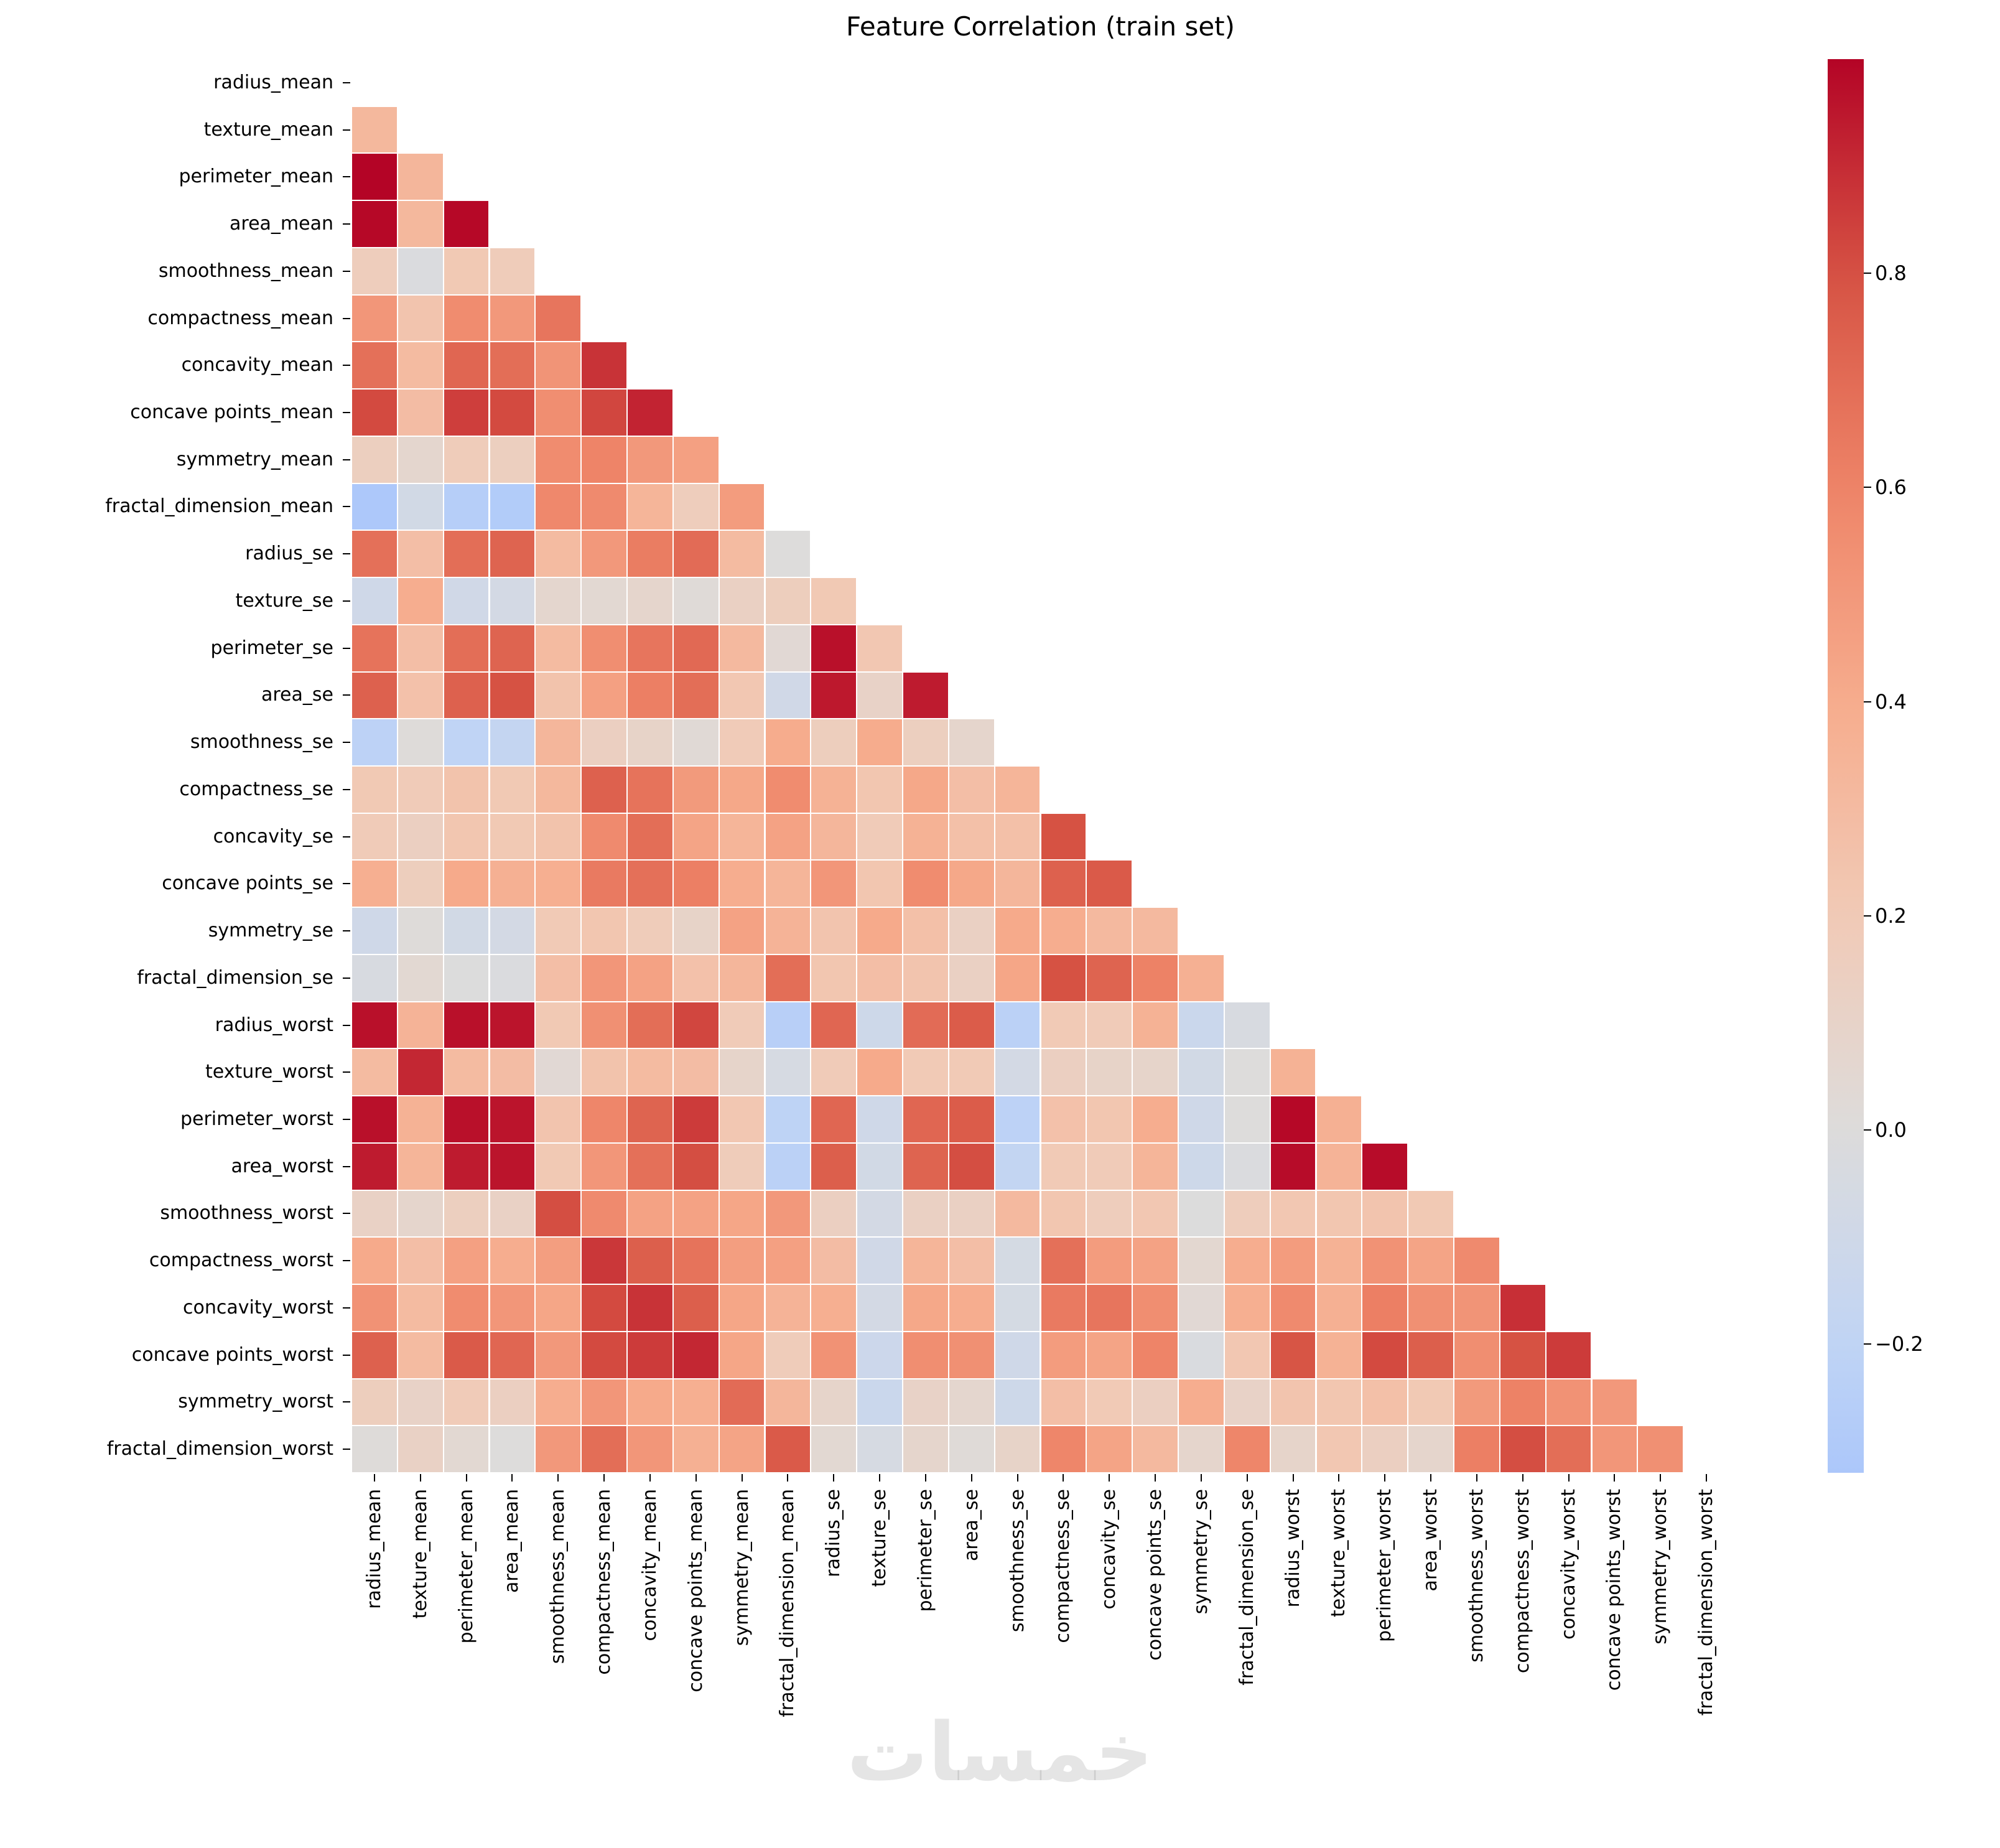 Image resolution: width=2000 pixels, height=1848 pixels. Describe the element at coordinates (254, 459) in the screenshot. I see `y-tick-label: symmetry_mean` at that location.